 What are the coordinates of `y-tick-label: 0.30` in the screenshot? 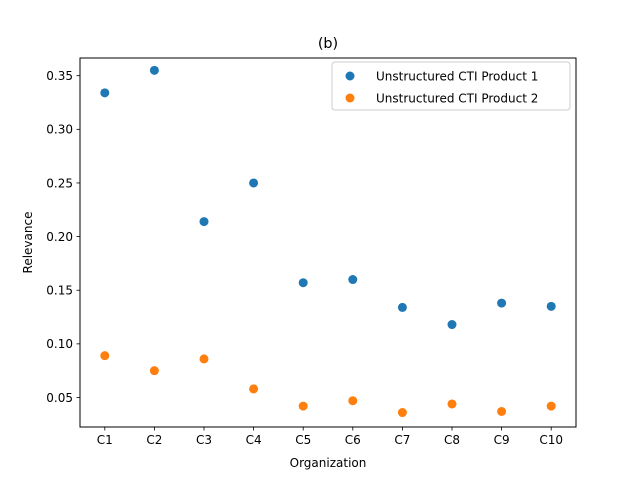 It's located at (59, 130).